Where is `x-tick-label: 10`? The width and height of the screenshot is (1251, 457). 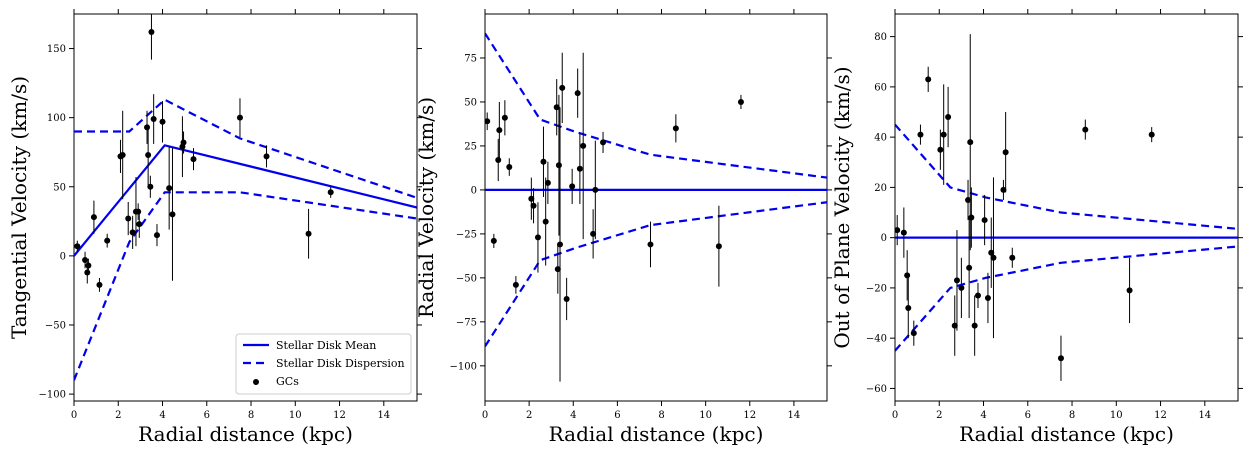
x-tick-label: 10 is located at coordinates (1116, 415).